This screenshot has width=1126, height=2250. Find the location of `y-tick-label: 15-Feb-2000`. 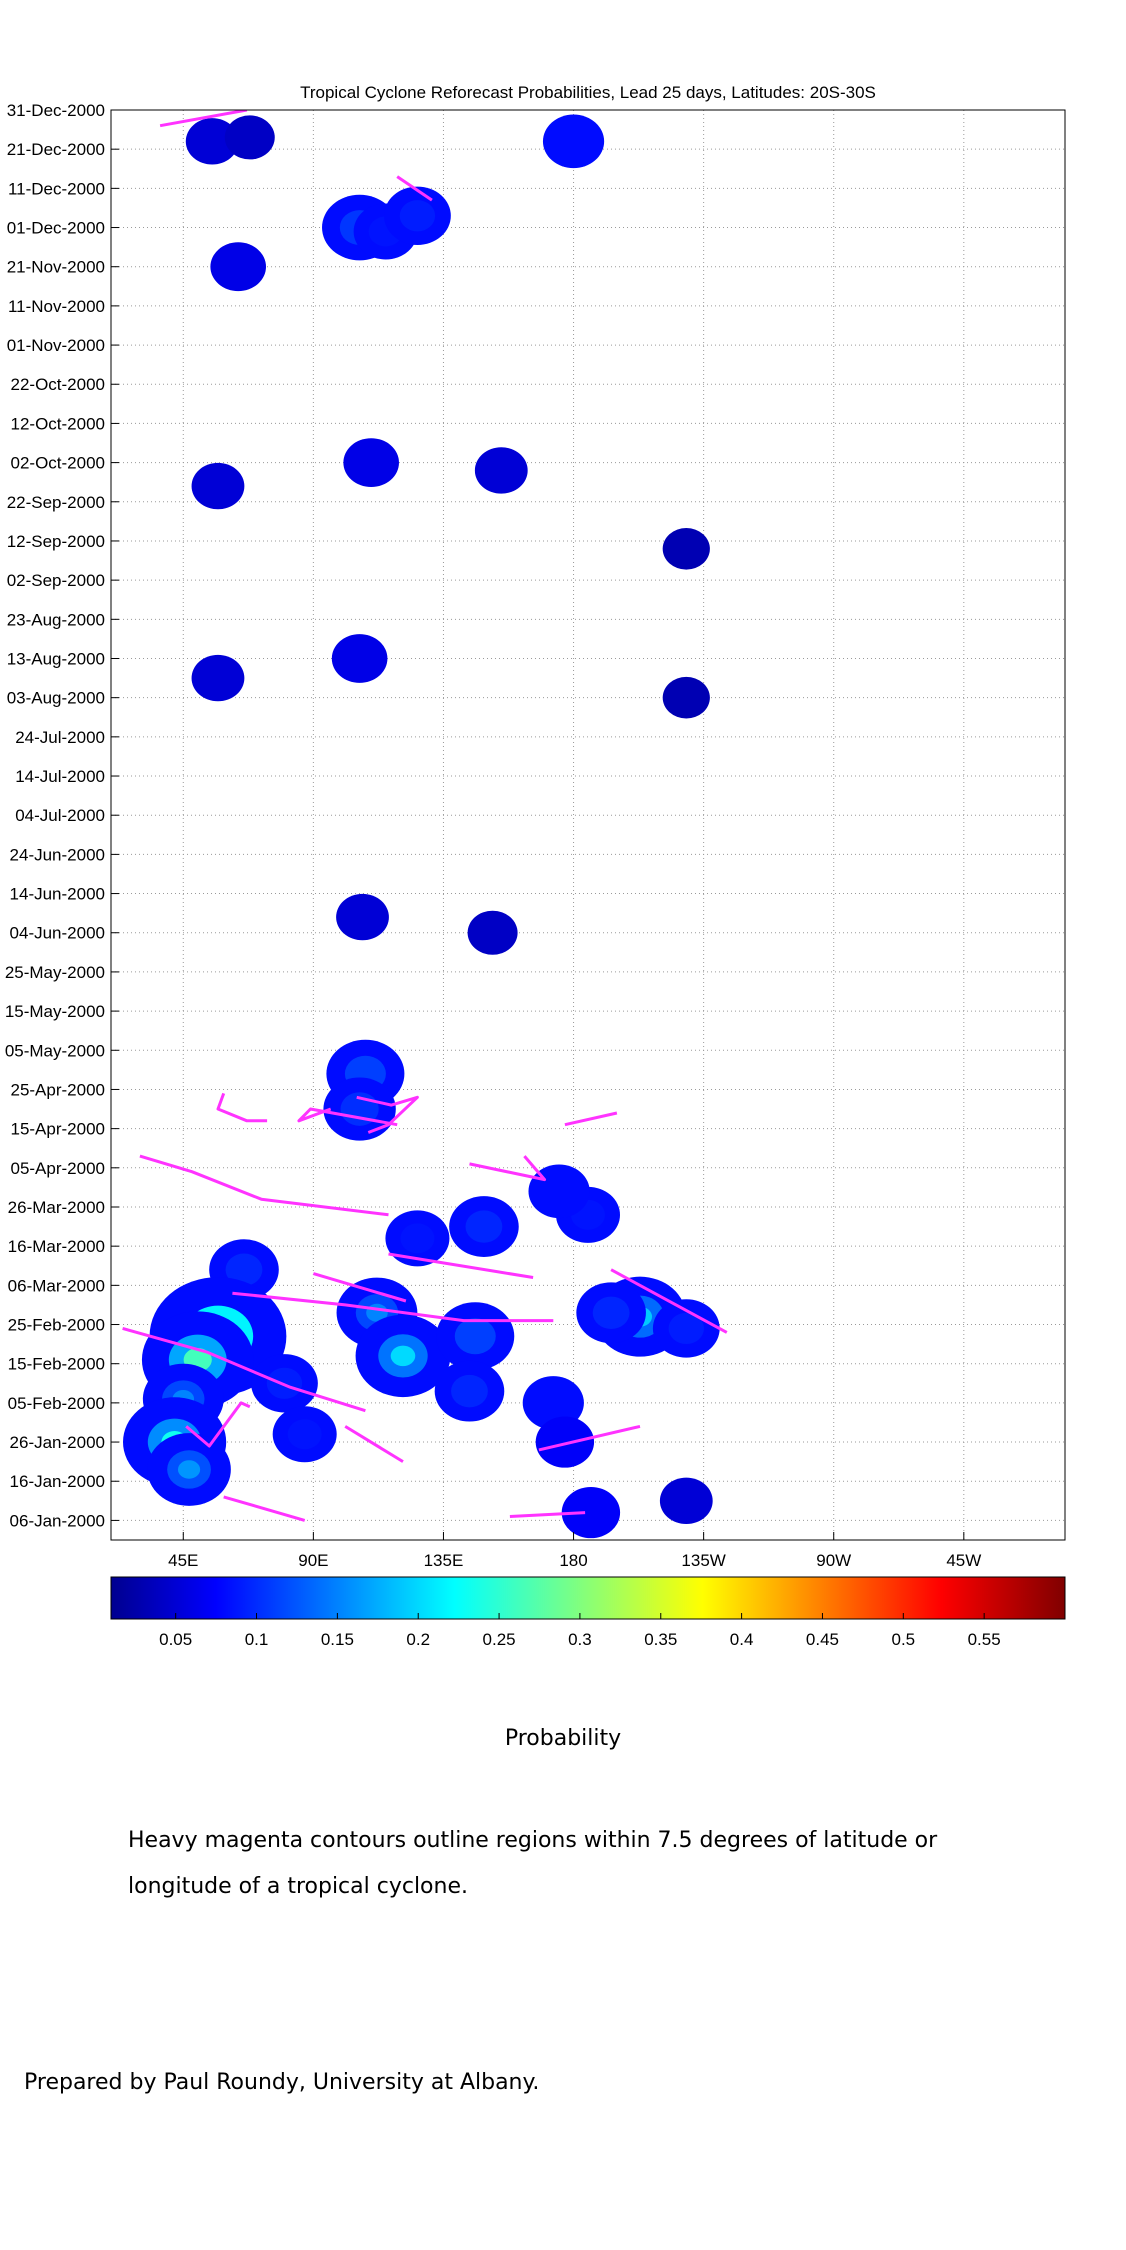

y-tick-label: 15-Feb-2000 is located at coordinates (56, 1364).